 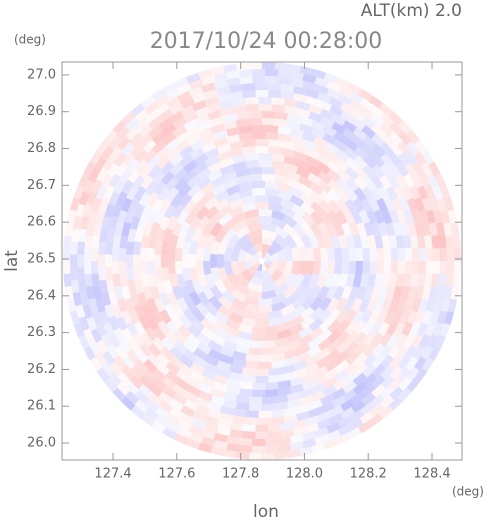 What do you see at coordinates (411, 11) in the screenshot?
I see `subtitle: ALT(km) 2.0` at bounding box center [411, 11].